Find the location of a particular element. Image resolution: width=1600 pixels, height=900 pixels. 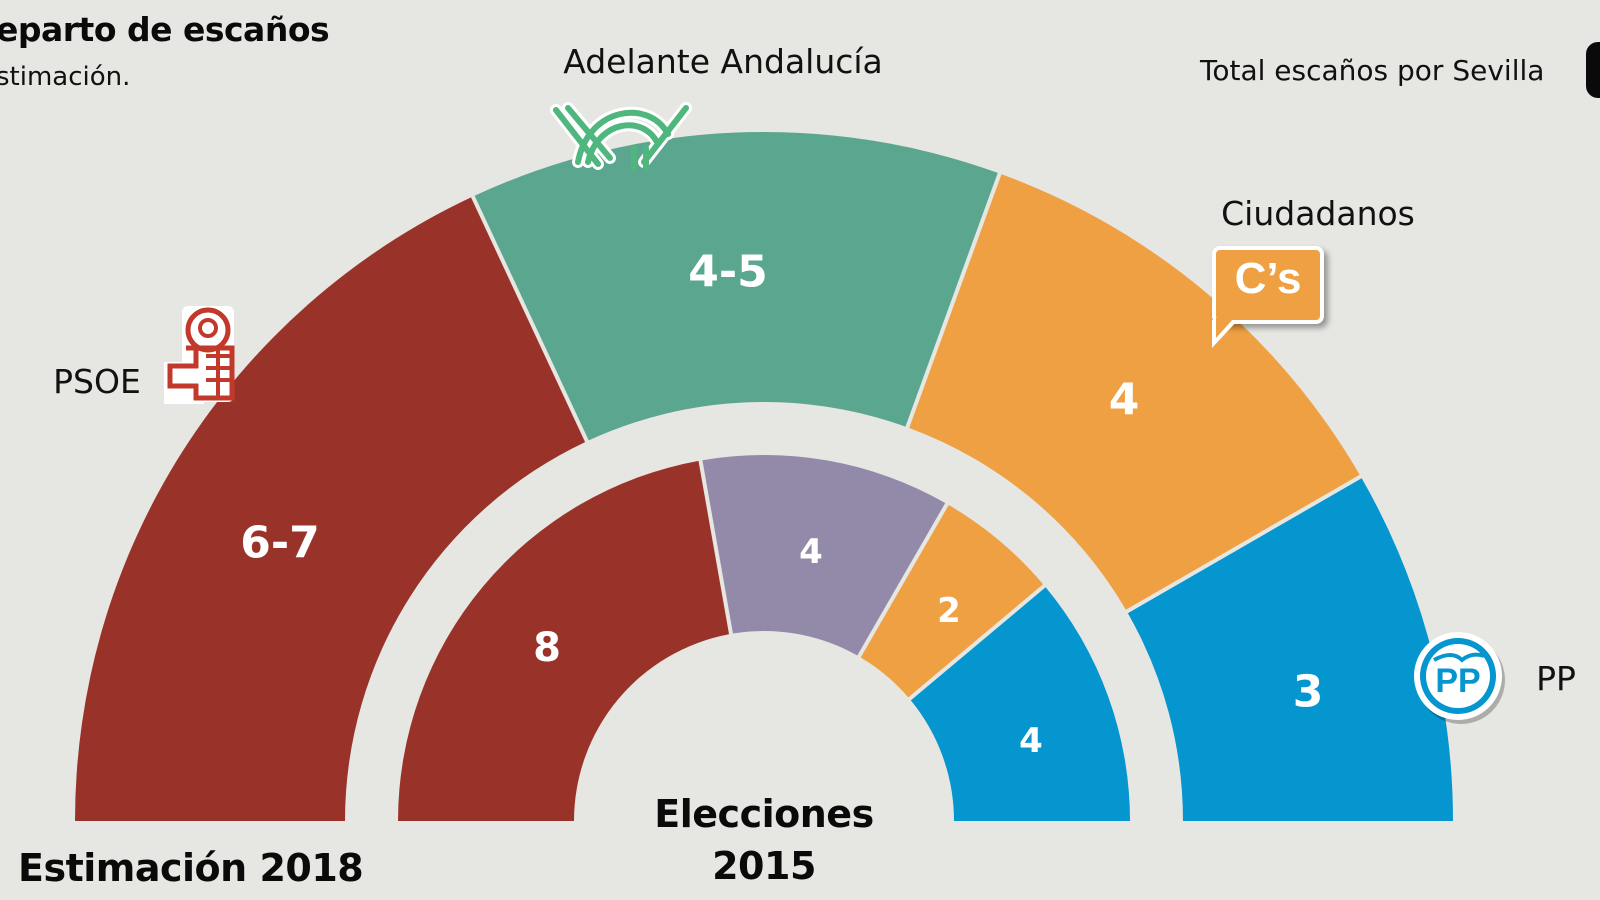

label-cs-2015: 2 is located at coordinates (949, 611).